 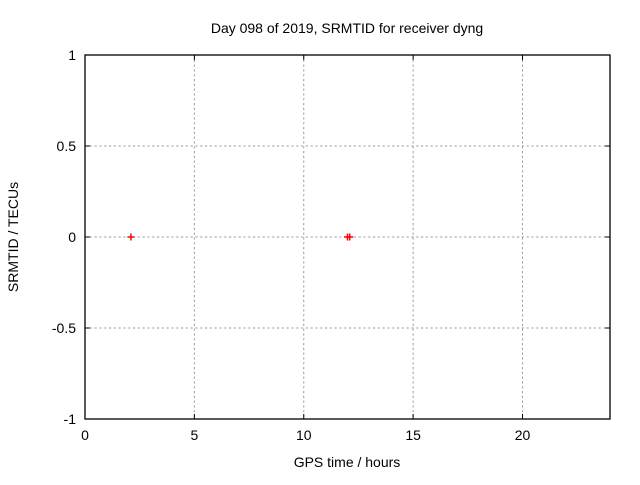 What do you see at coordinates (347, 462) in the screenshot?
I see `x-axis-label: GPS time / hours` at bounding box center [347, 462].